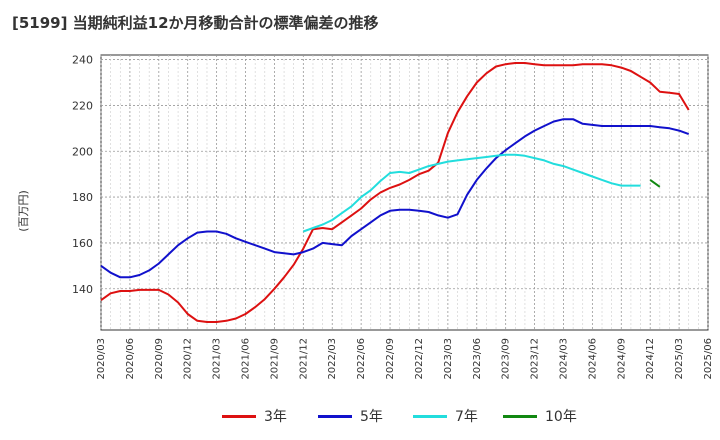 This screenshot has width=720, height=440. What do you see at coordinates (563, 359) in the screenshot?
I see `x-tick-label: 2024/03` at bounding box center [563, 359].